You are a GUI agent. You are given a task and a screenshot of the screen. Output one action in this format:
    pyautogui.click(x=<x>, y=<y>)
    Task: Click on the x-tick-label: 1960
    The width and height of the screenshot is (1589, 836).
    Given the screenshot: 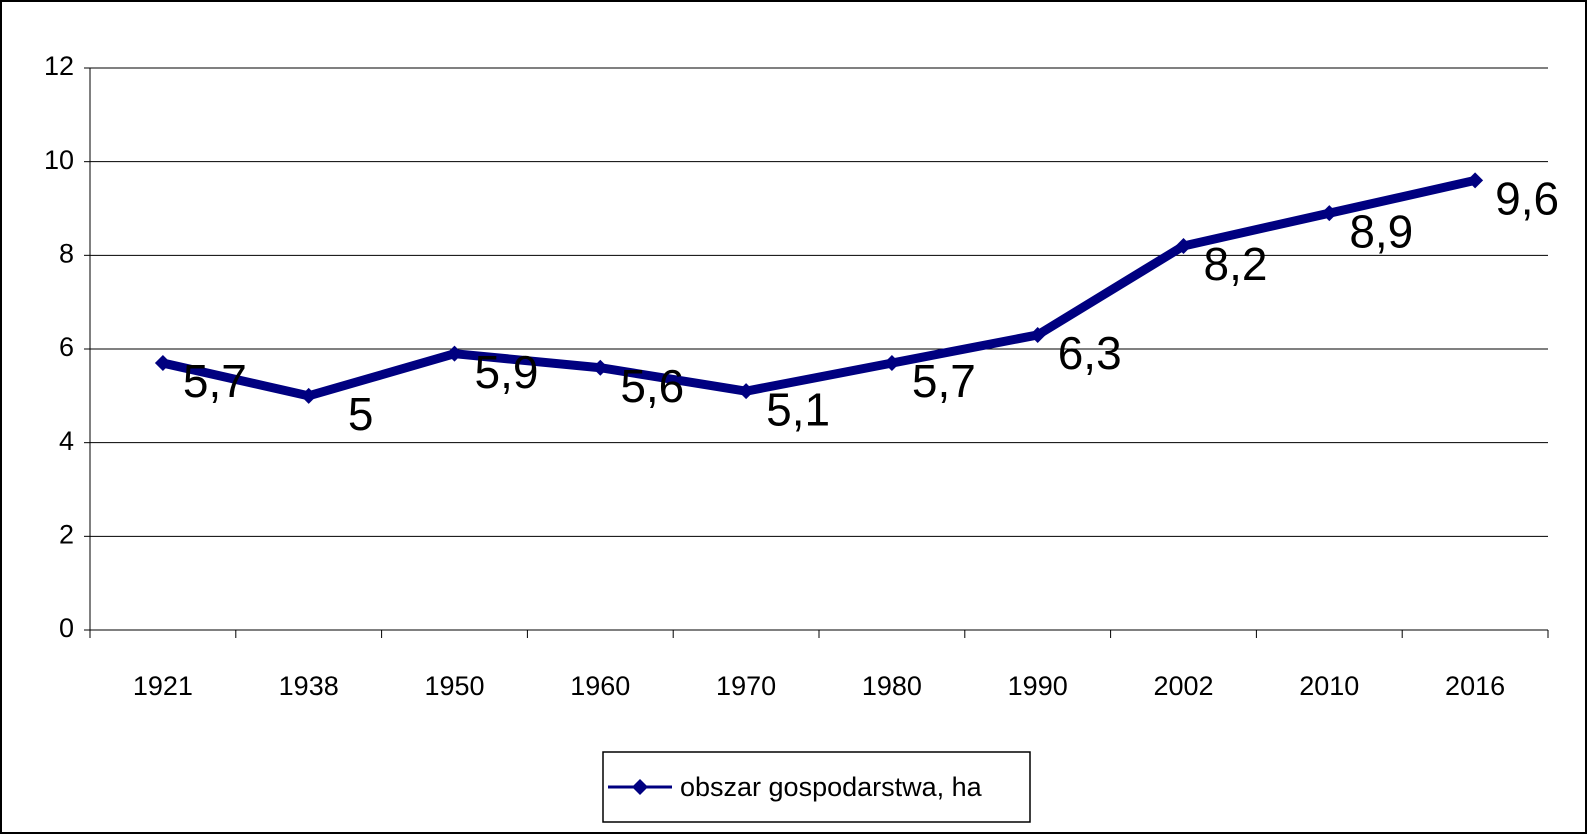 What is the action you would take?
    pyautogui.click(x=600, y=686)
    